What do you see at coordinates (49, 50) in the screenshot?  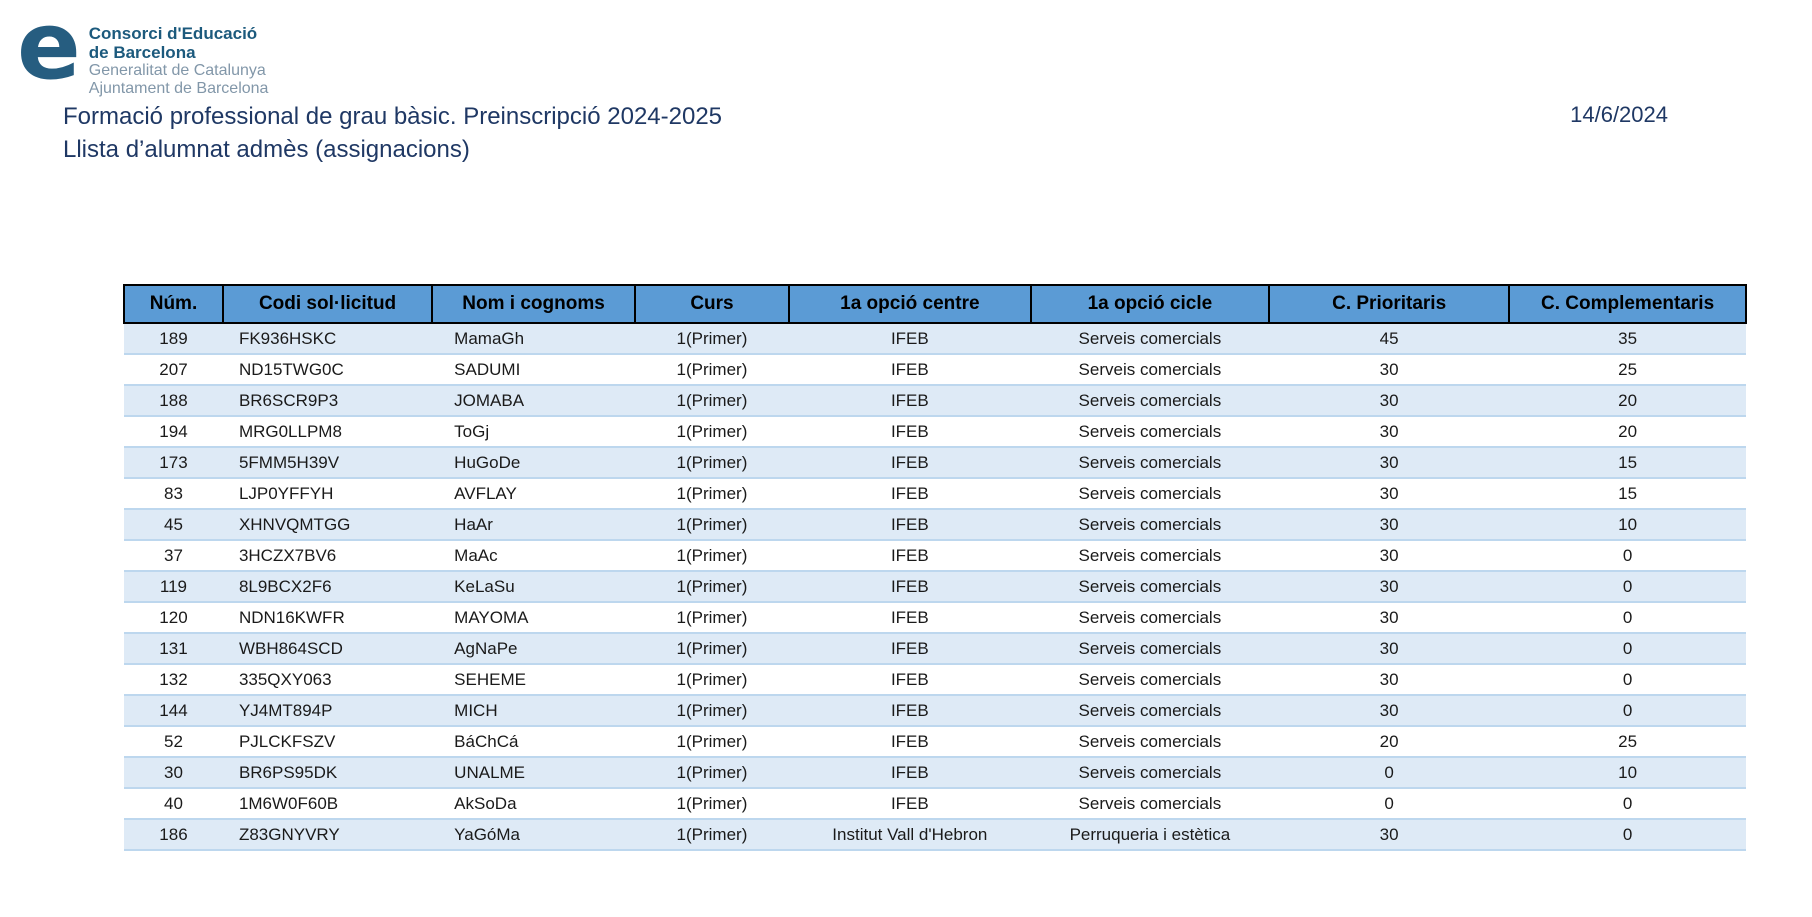 I see `consorci-logo-icon: e` at bounding box center [49, 50].